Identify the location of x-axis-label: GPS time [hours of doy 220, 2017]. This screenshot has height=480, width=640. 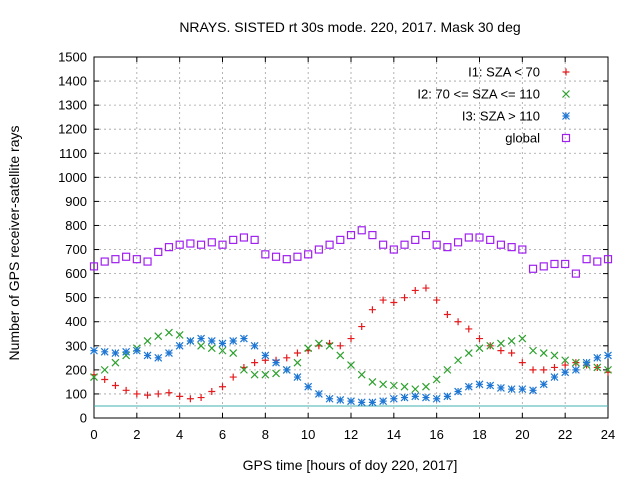
(350, 465).